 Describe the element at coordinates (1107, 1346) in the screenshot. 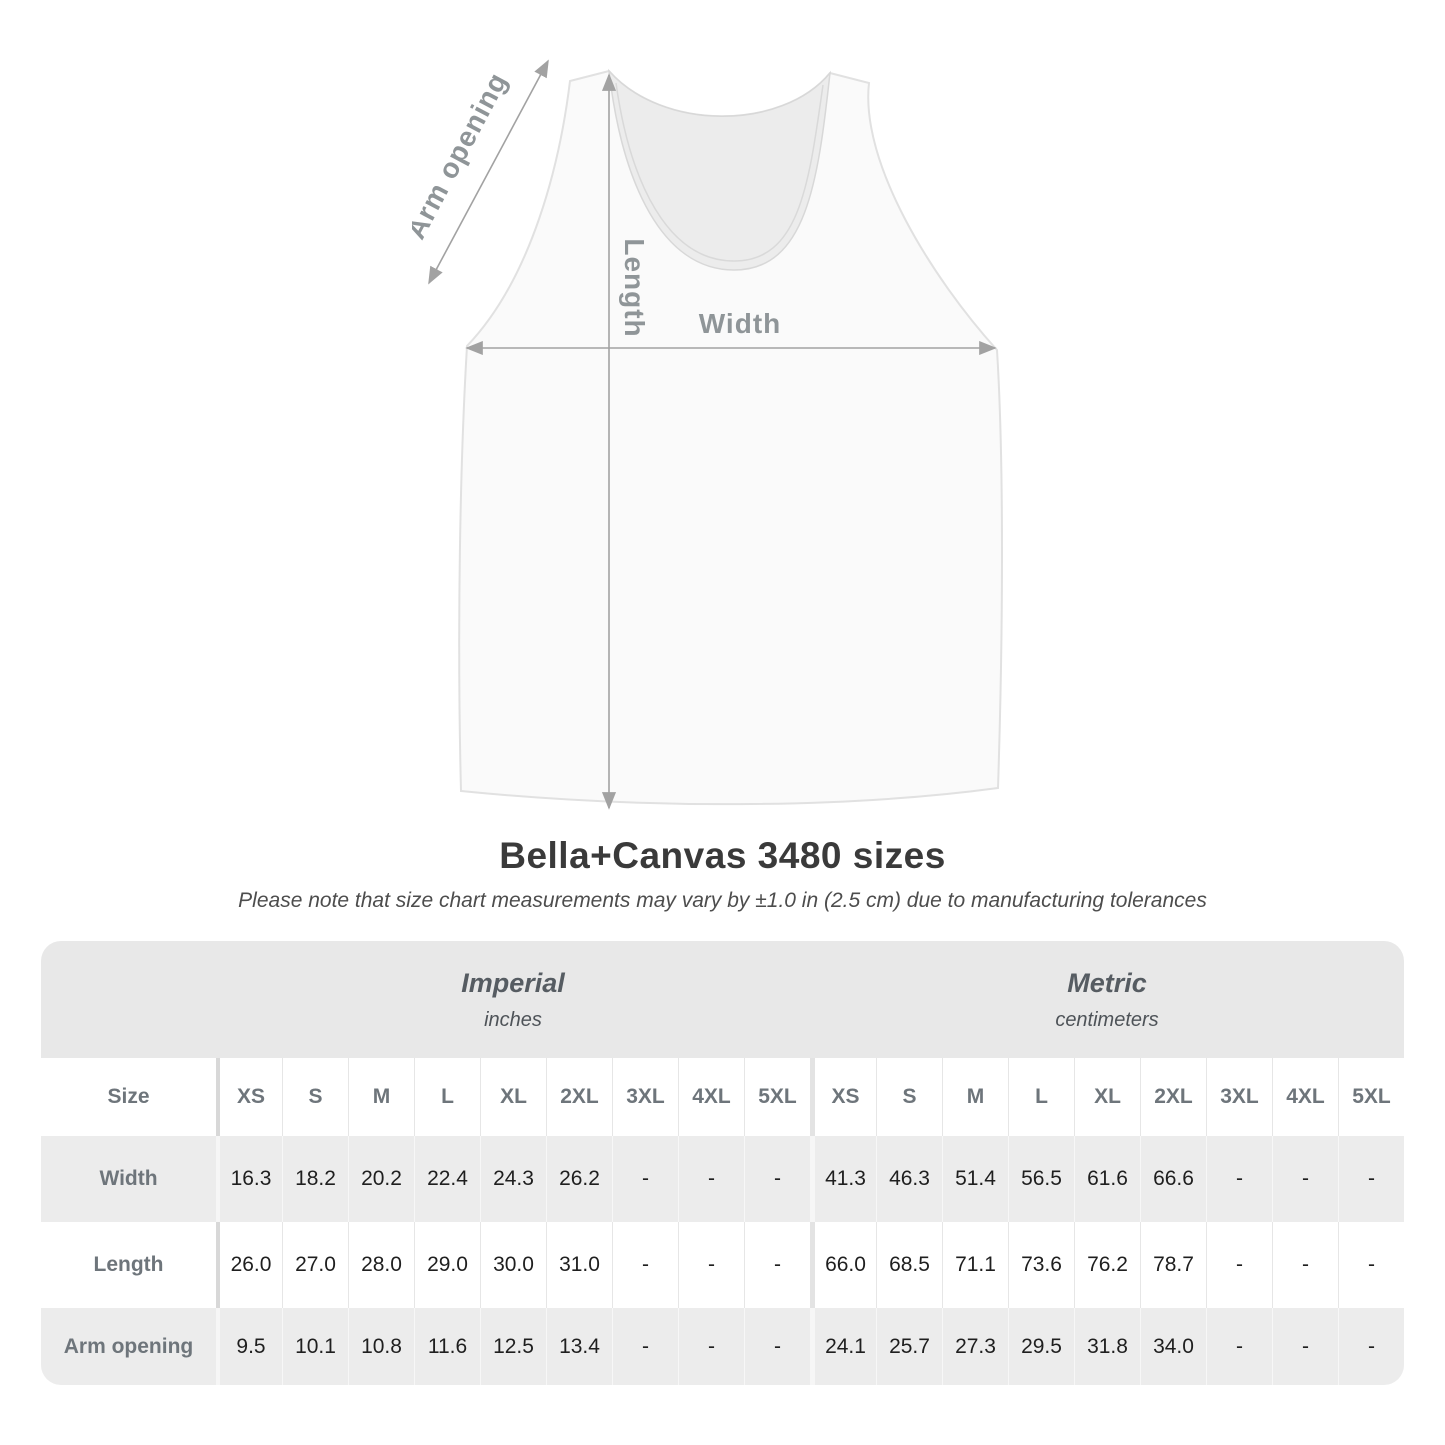

I see `value-cell: 31.8` at that location.